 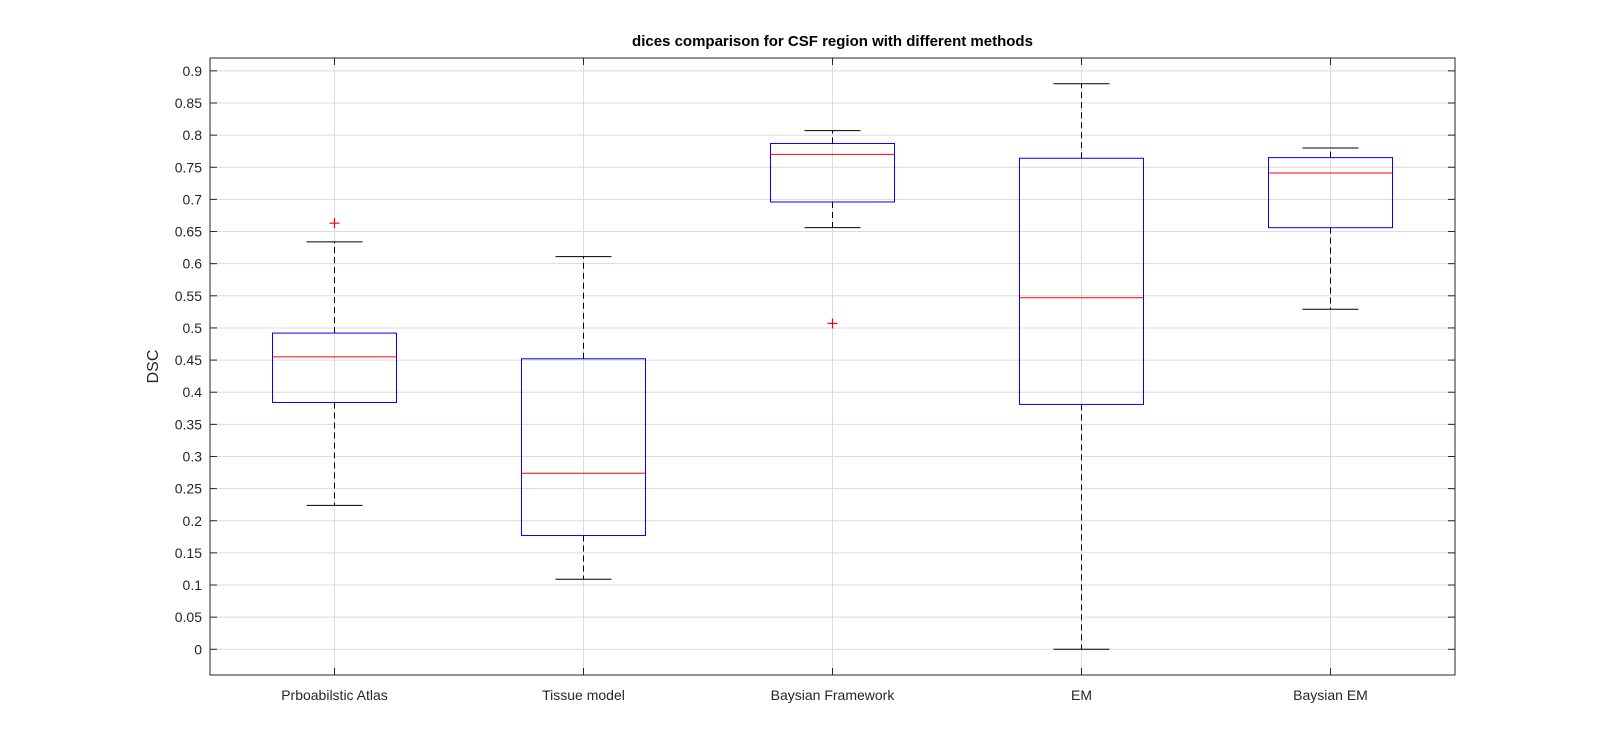 What do you see at coordinates (334, 695) in the screenshot?
I see `x-category-label: Prboabilstic Atlas` at bounding box center [334, 695].